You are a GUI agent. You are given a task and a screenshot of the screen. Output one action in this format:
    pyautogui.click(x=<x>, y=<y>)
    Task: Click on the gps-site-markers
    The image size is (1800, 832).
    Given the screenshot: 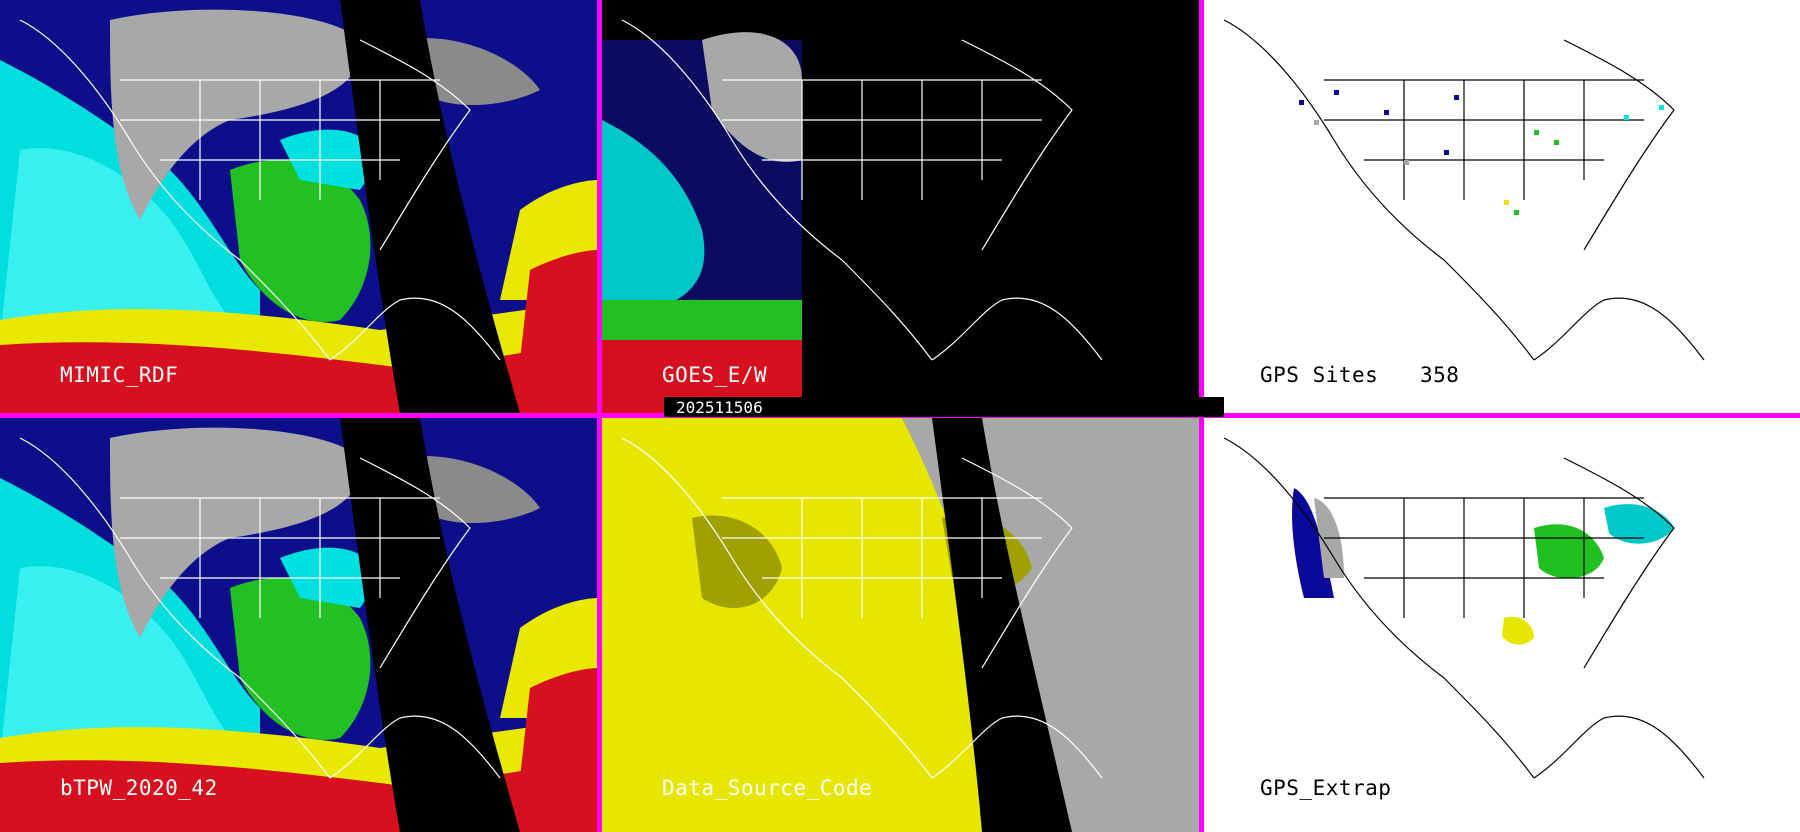 What is the action you would take?
    pyautogui.click(x=1481, y=152)
    